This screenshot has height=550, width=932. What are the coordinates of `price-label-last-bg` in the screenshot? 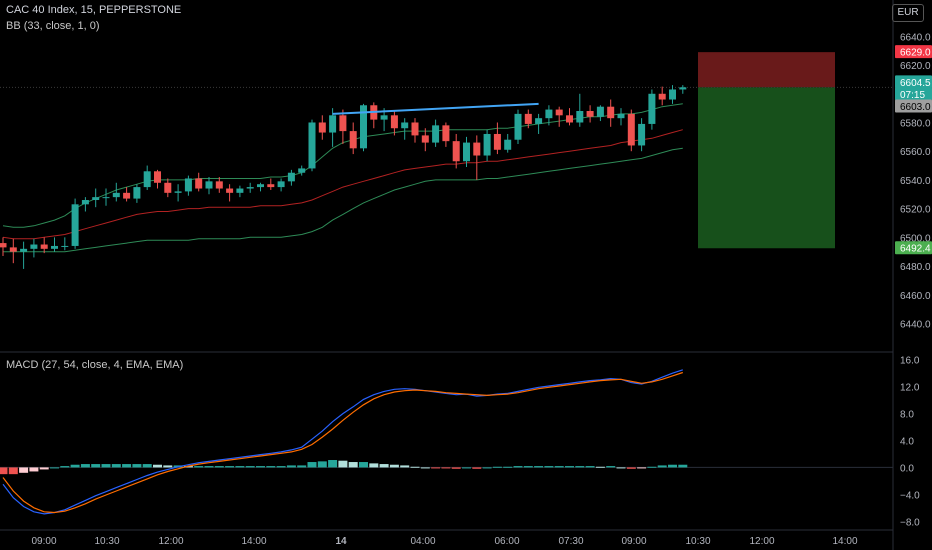 It's located at (913, 82).